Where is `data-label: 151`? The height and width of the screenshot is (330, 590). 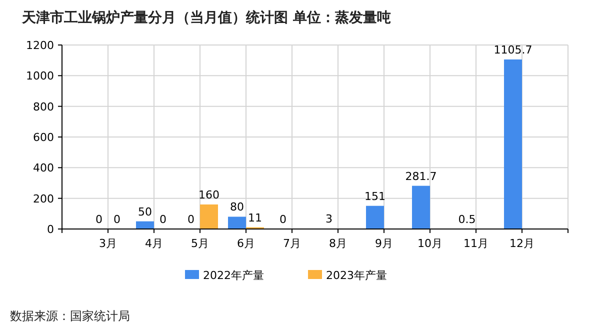 data-label: 151 is located at coordinates (375, 196).